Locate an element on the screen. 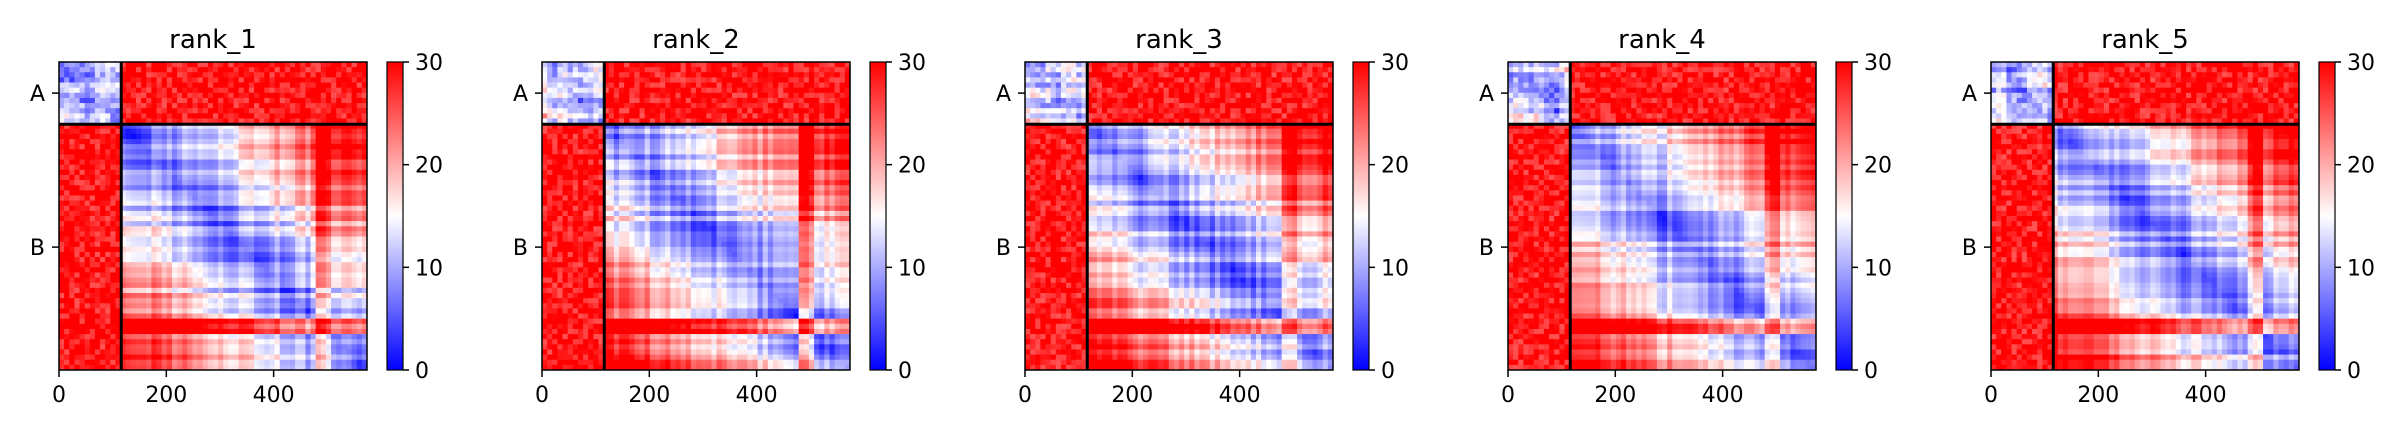  x-tick-label: 200 is located at coordinates (166, 395).